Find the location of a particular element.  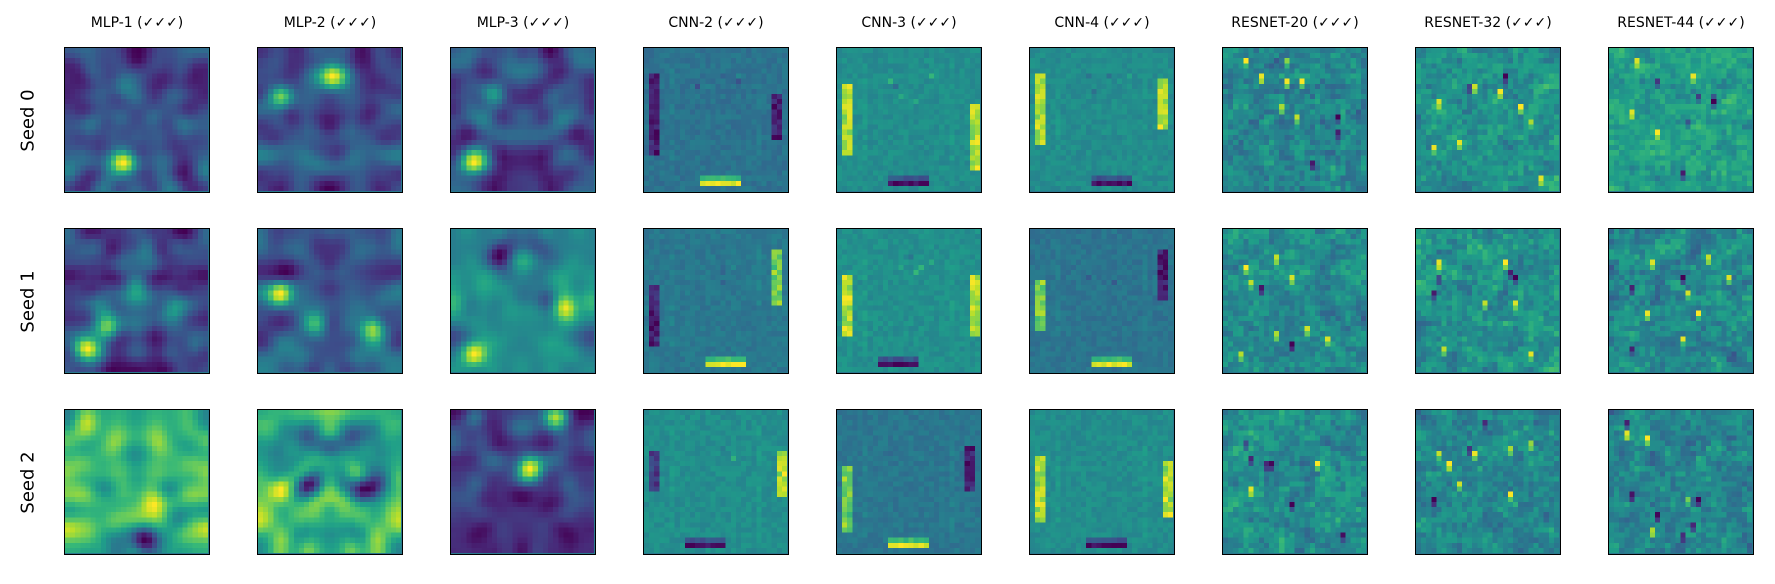

column-title: CNN-2 (✓✓✓) is located at coordinates (716, 23).